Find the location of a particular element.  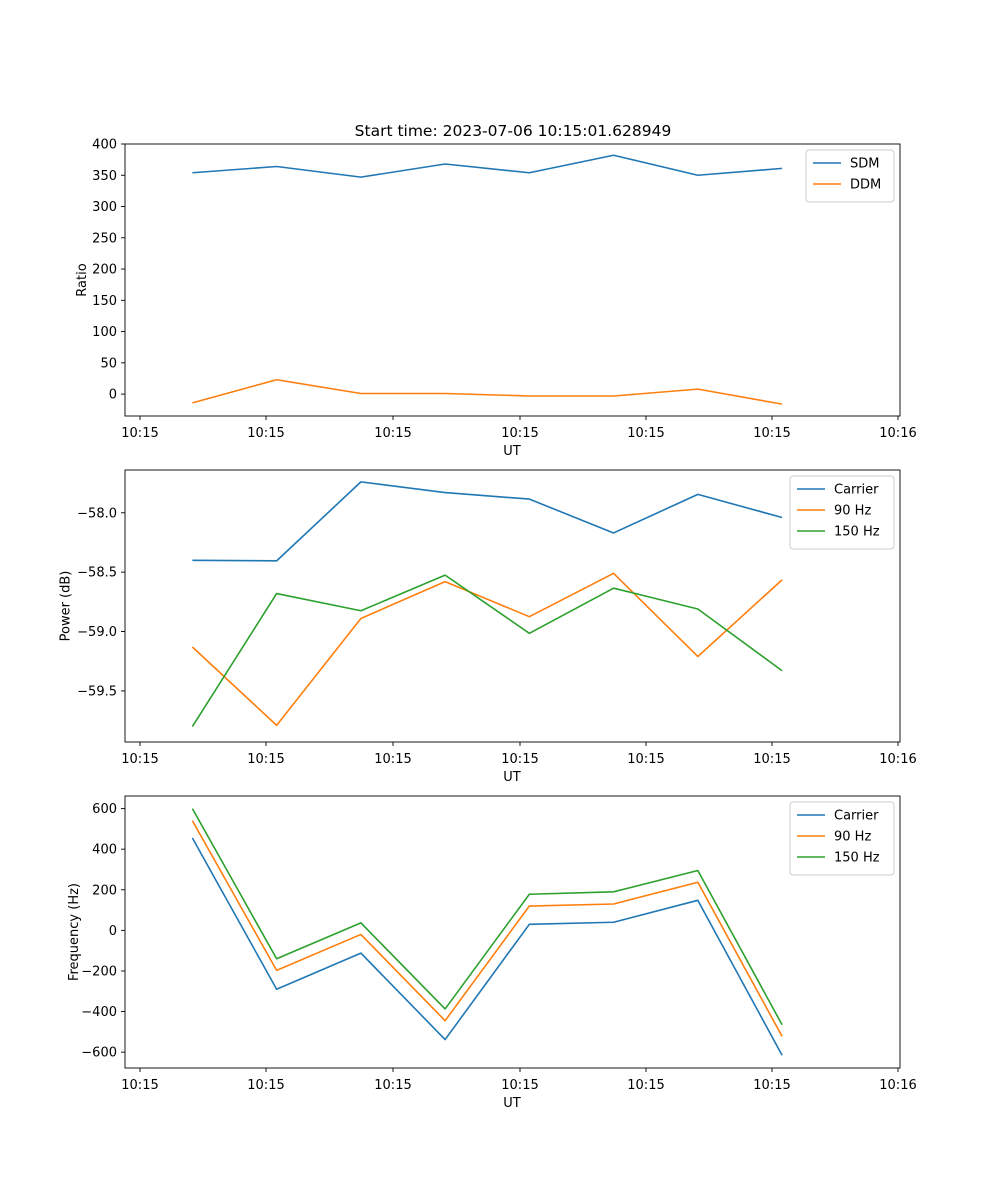

y-tick-label: −400 is located at coordinates (99, 1012).